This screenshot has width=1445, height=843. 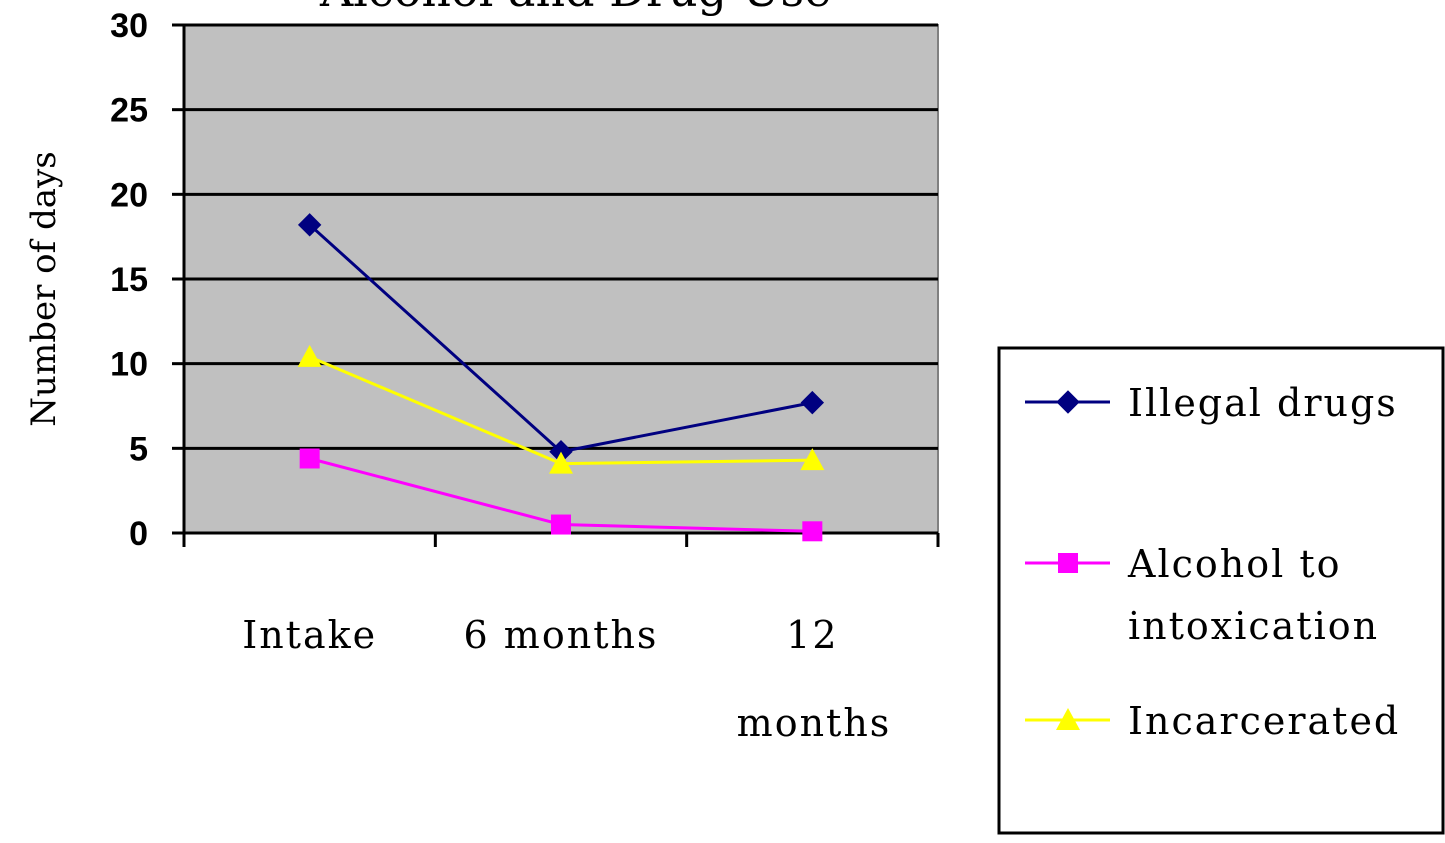 I want to click on y-axis-label: Number of days, so click(x=44, y=288).